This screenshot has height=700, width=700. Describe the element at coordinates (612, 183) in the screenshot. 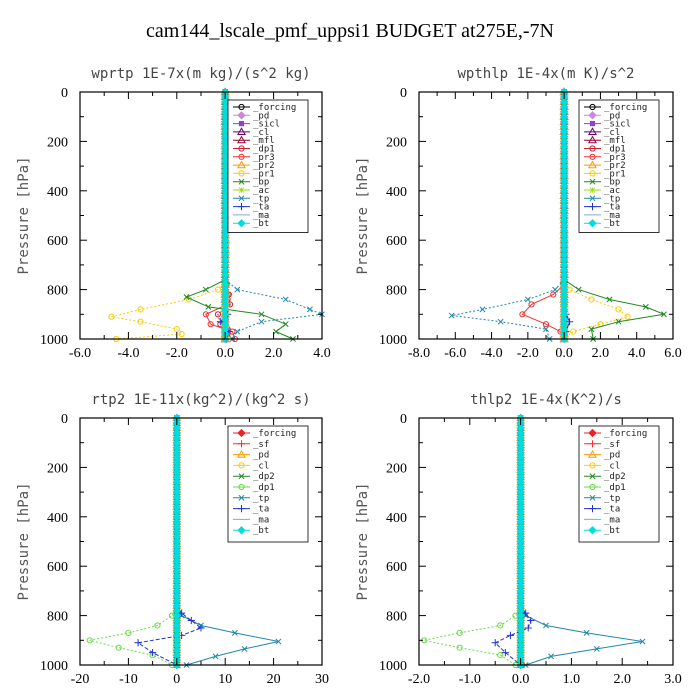

I see `legend-label: _bp` at that location.